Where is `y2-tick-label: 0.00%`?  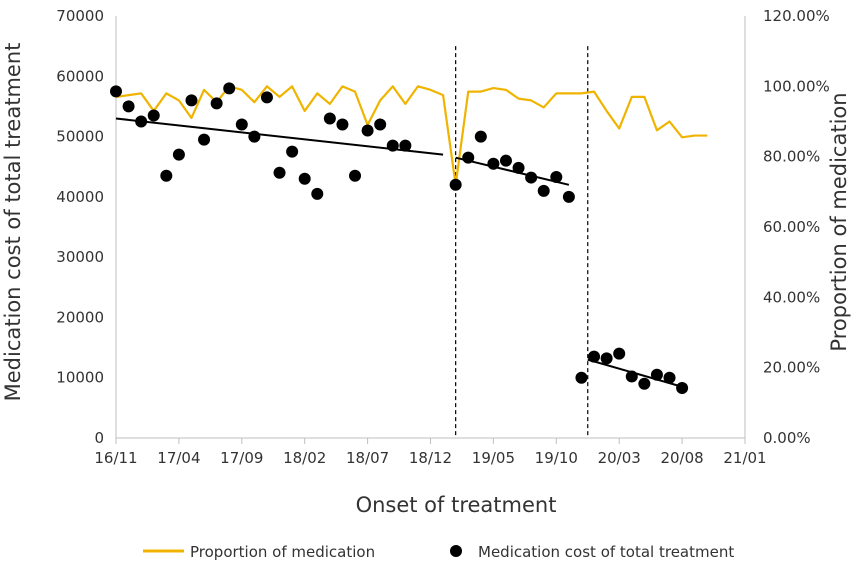
y2-tick-label: 0.00% is located at coordinates (787, 438).